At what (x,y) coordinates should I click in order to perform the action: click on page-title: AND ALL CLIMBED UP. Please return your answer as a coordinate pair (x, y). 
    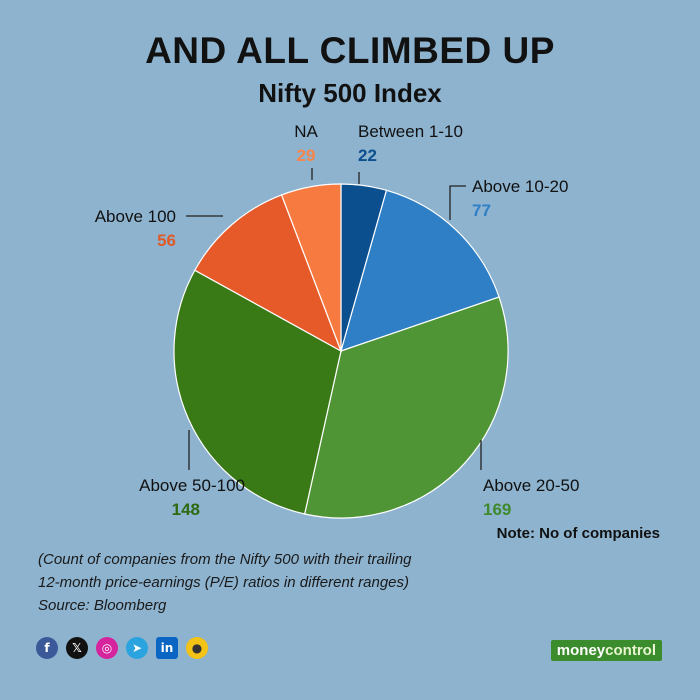
    Looking at the image, I should click on (350, 50).